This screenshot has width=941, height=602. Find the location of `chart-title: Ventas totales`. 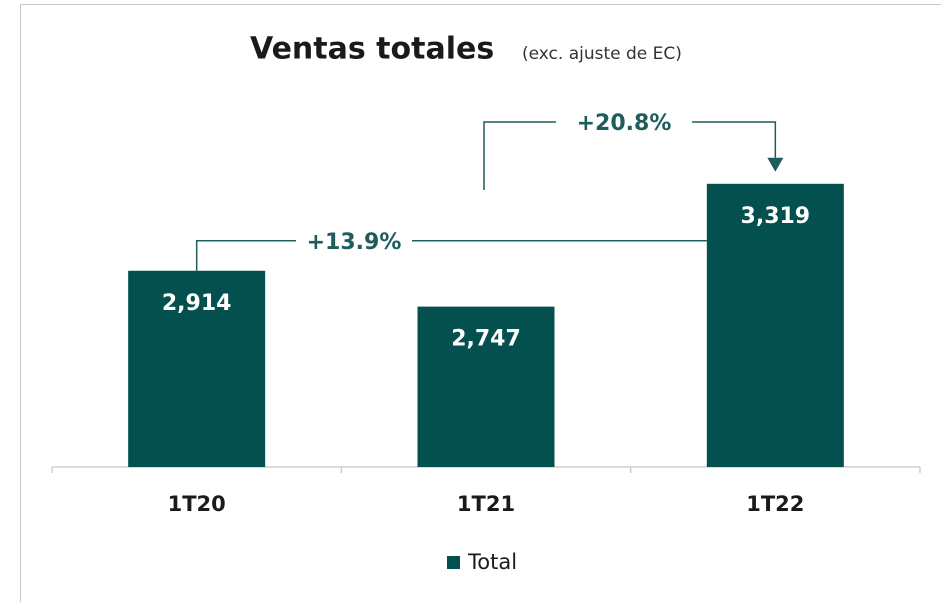

chart-title: Ventas totales is located at coordinates (372, 49).